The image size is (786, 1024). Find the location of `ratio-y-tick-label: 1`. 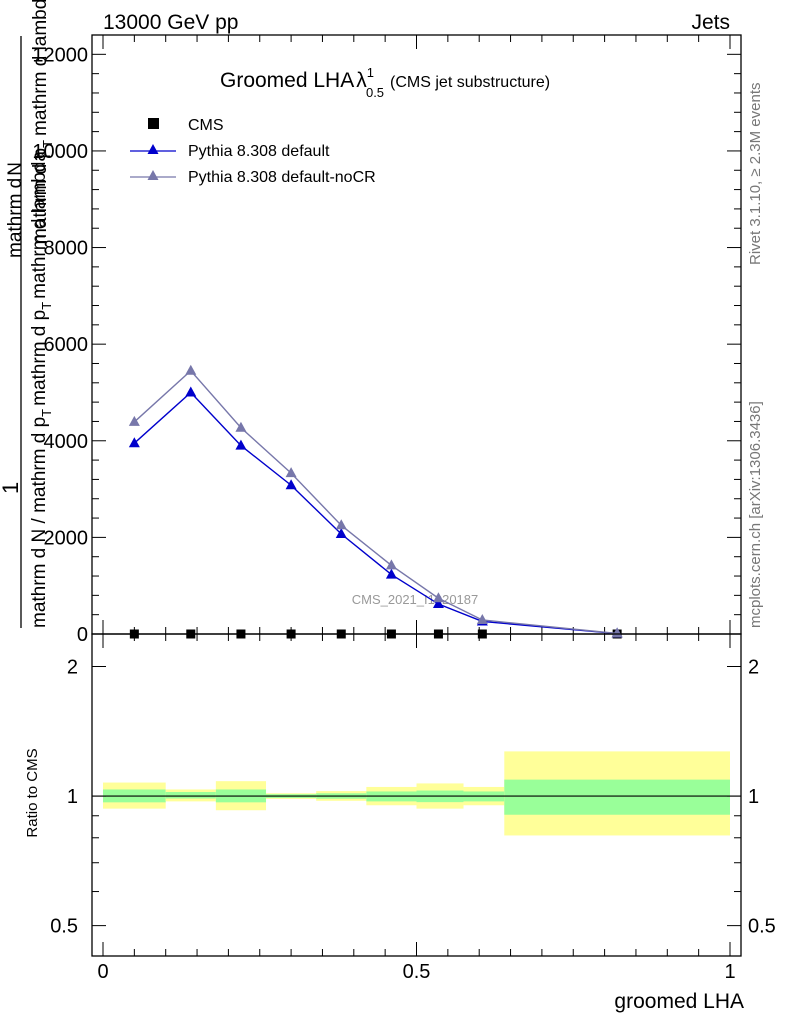

ratio-y-tick-label: 1 is located at coordinates (72, 797).